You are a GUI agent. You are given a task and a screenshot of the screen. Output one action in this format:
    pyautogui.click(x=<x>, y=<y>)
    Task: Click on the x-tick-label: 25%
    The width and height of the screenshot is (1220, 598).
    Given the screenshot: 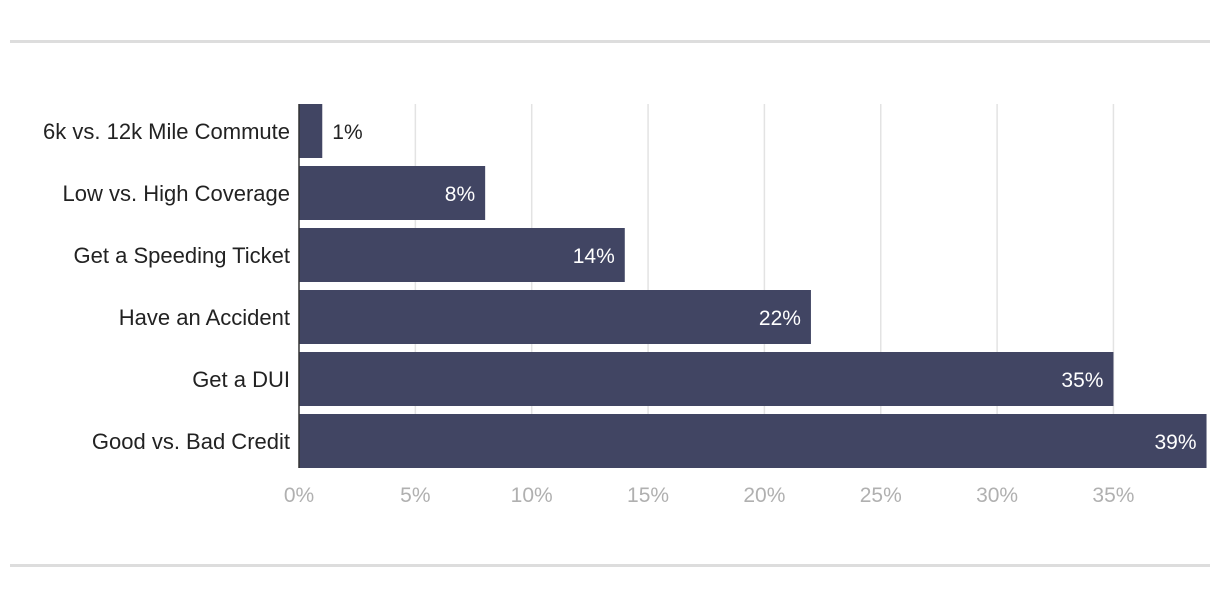 What is the action you would take?
    pyautogui.click(x=881, y=495)
    